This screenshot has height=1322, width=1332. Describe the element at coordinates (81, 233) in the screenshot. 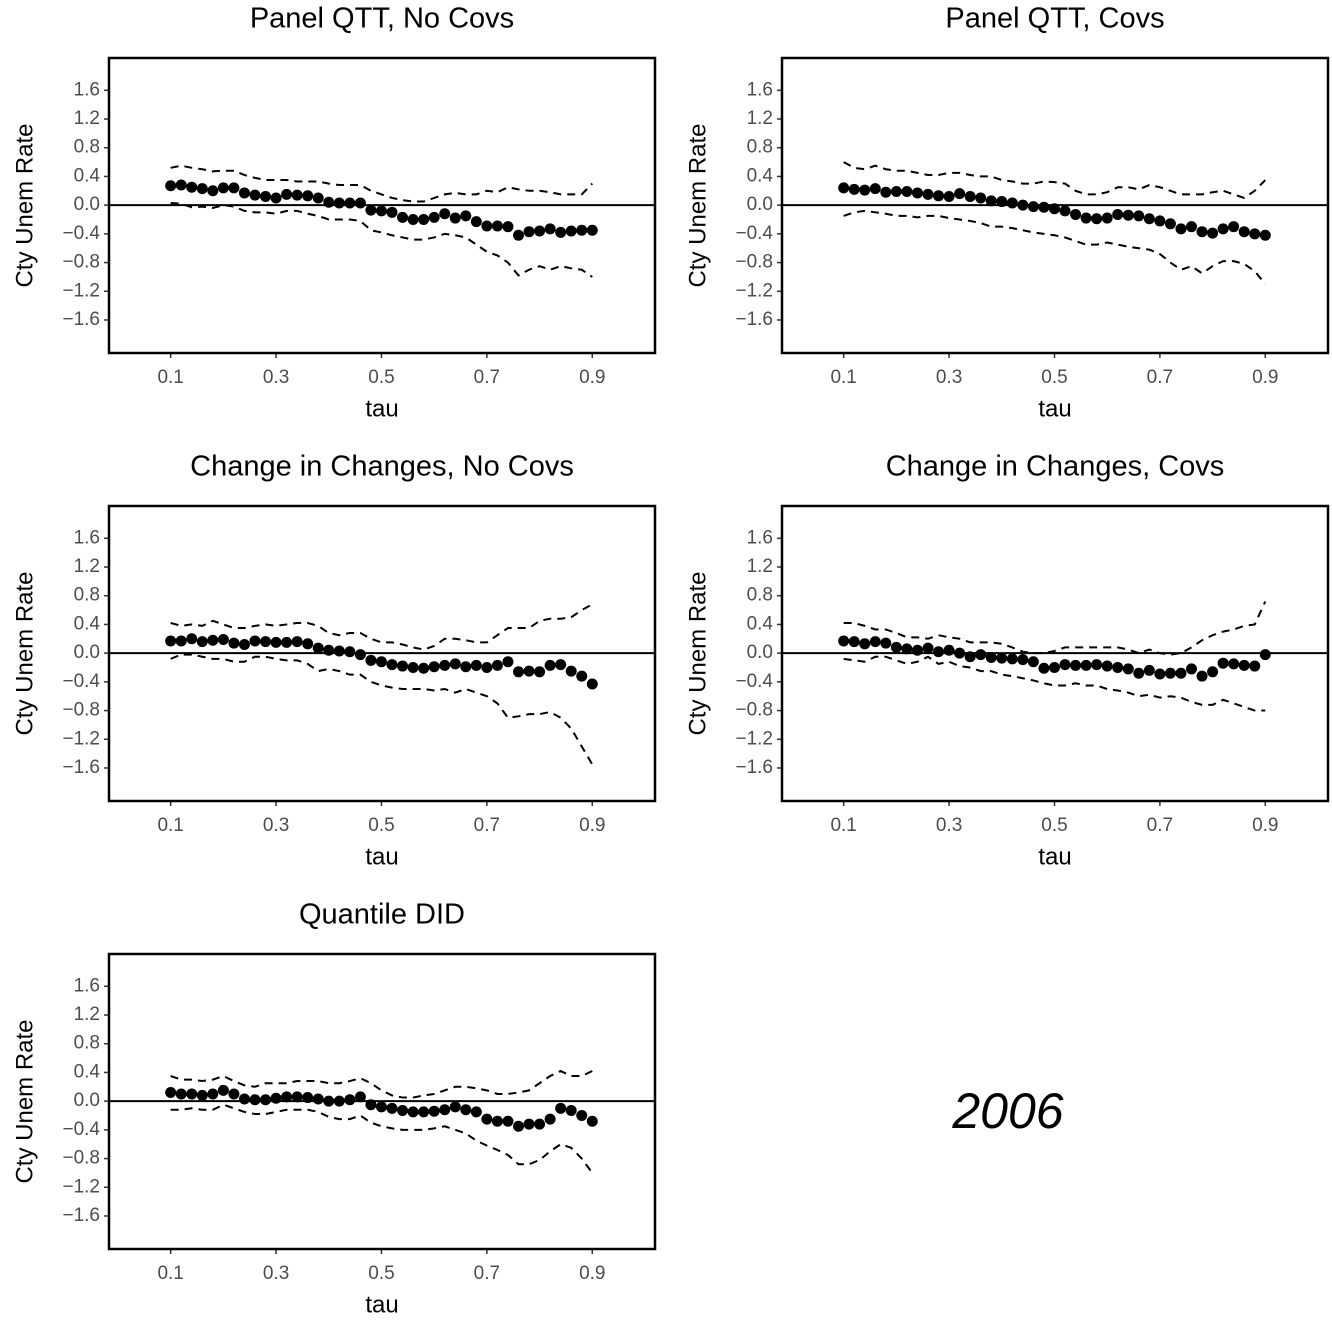

I see `y-tick-label: −0.4` at that location.